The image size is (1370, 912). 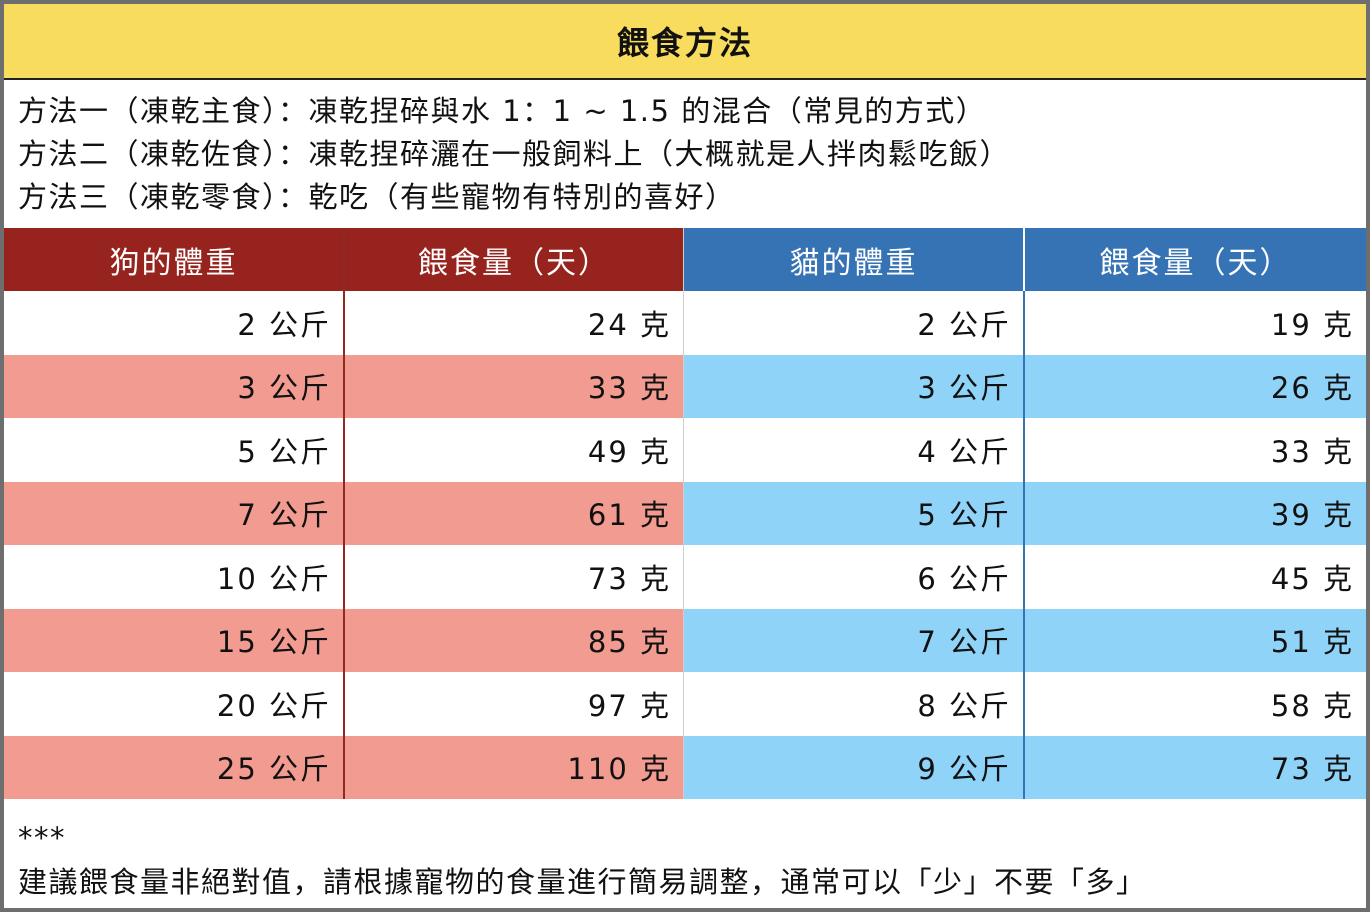 What do you see at coordinates (174, 767) in the screenshot?
I see `dog-weight-cell: 25 公斤` at bounding box center [174, 767].